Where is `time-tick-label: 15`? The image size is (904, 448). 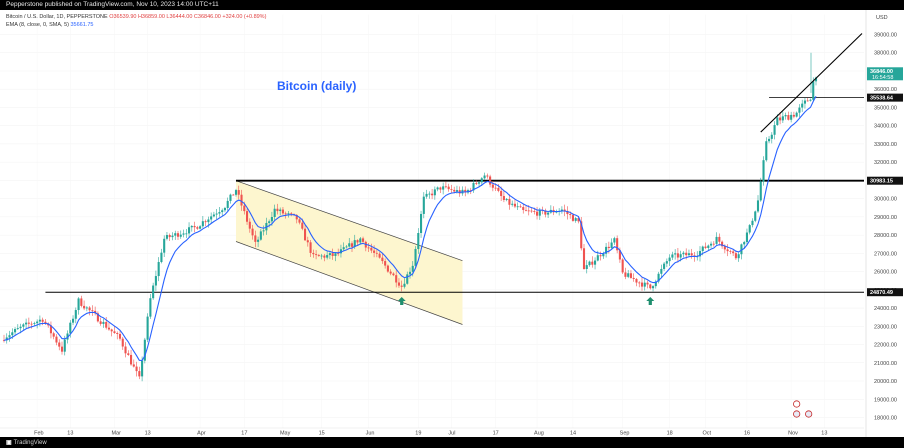 time-tick-label: 15 is located at coordinates (322, 434).